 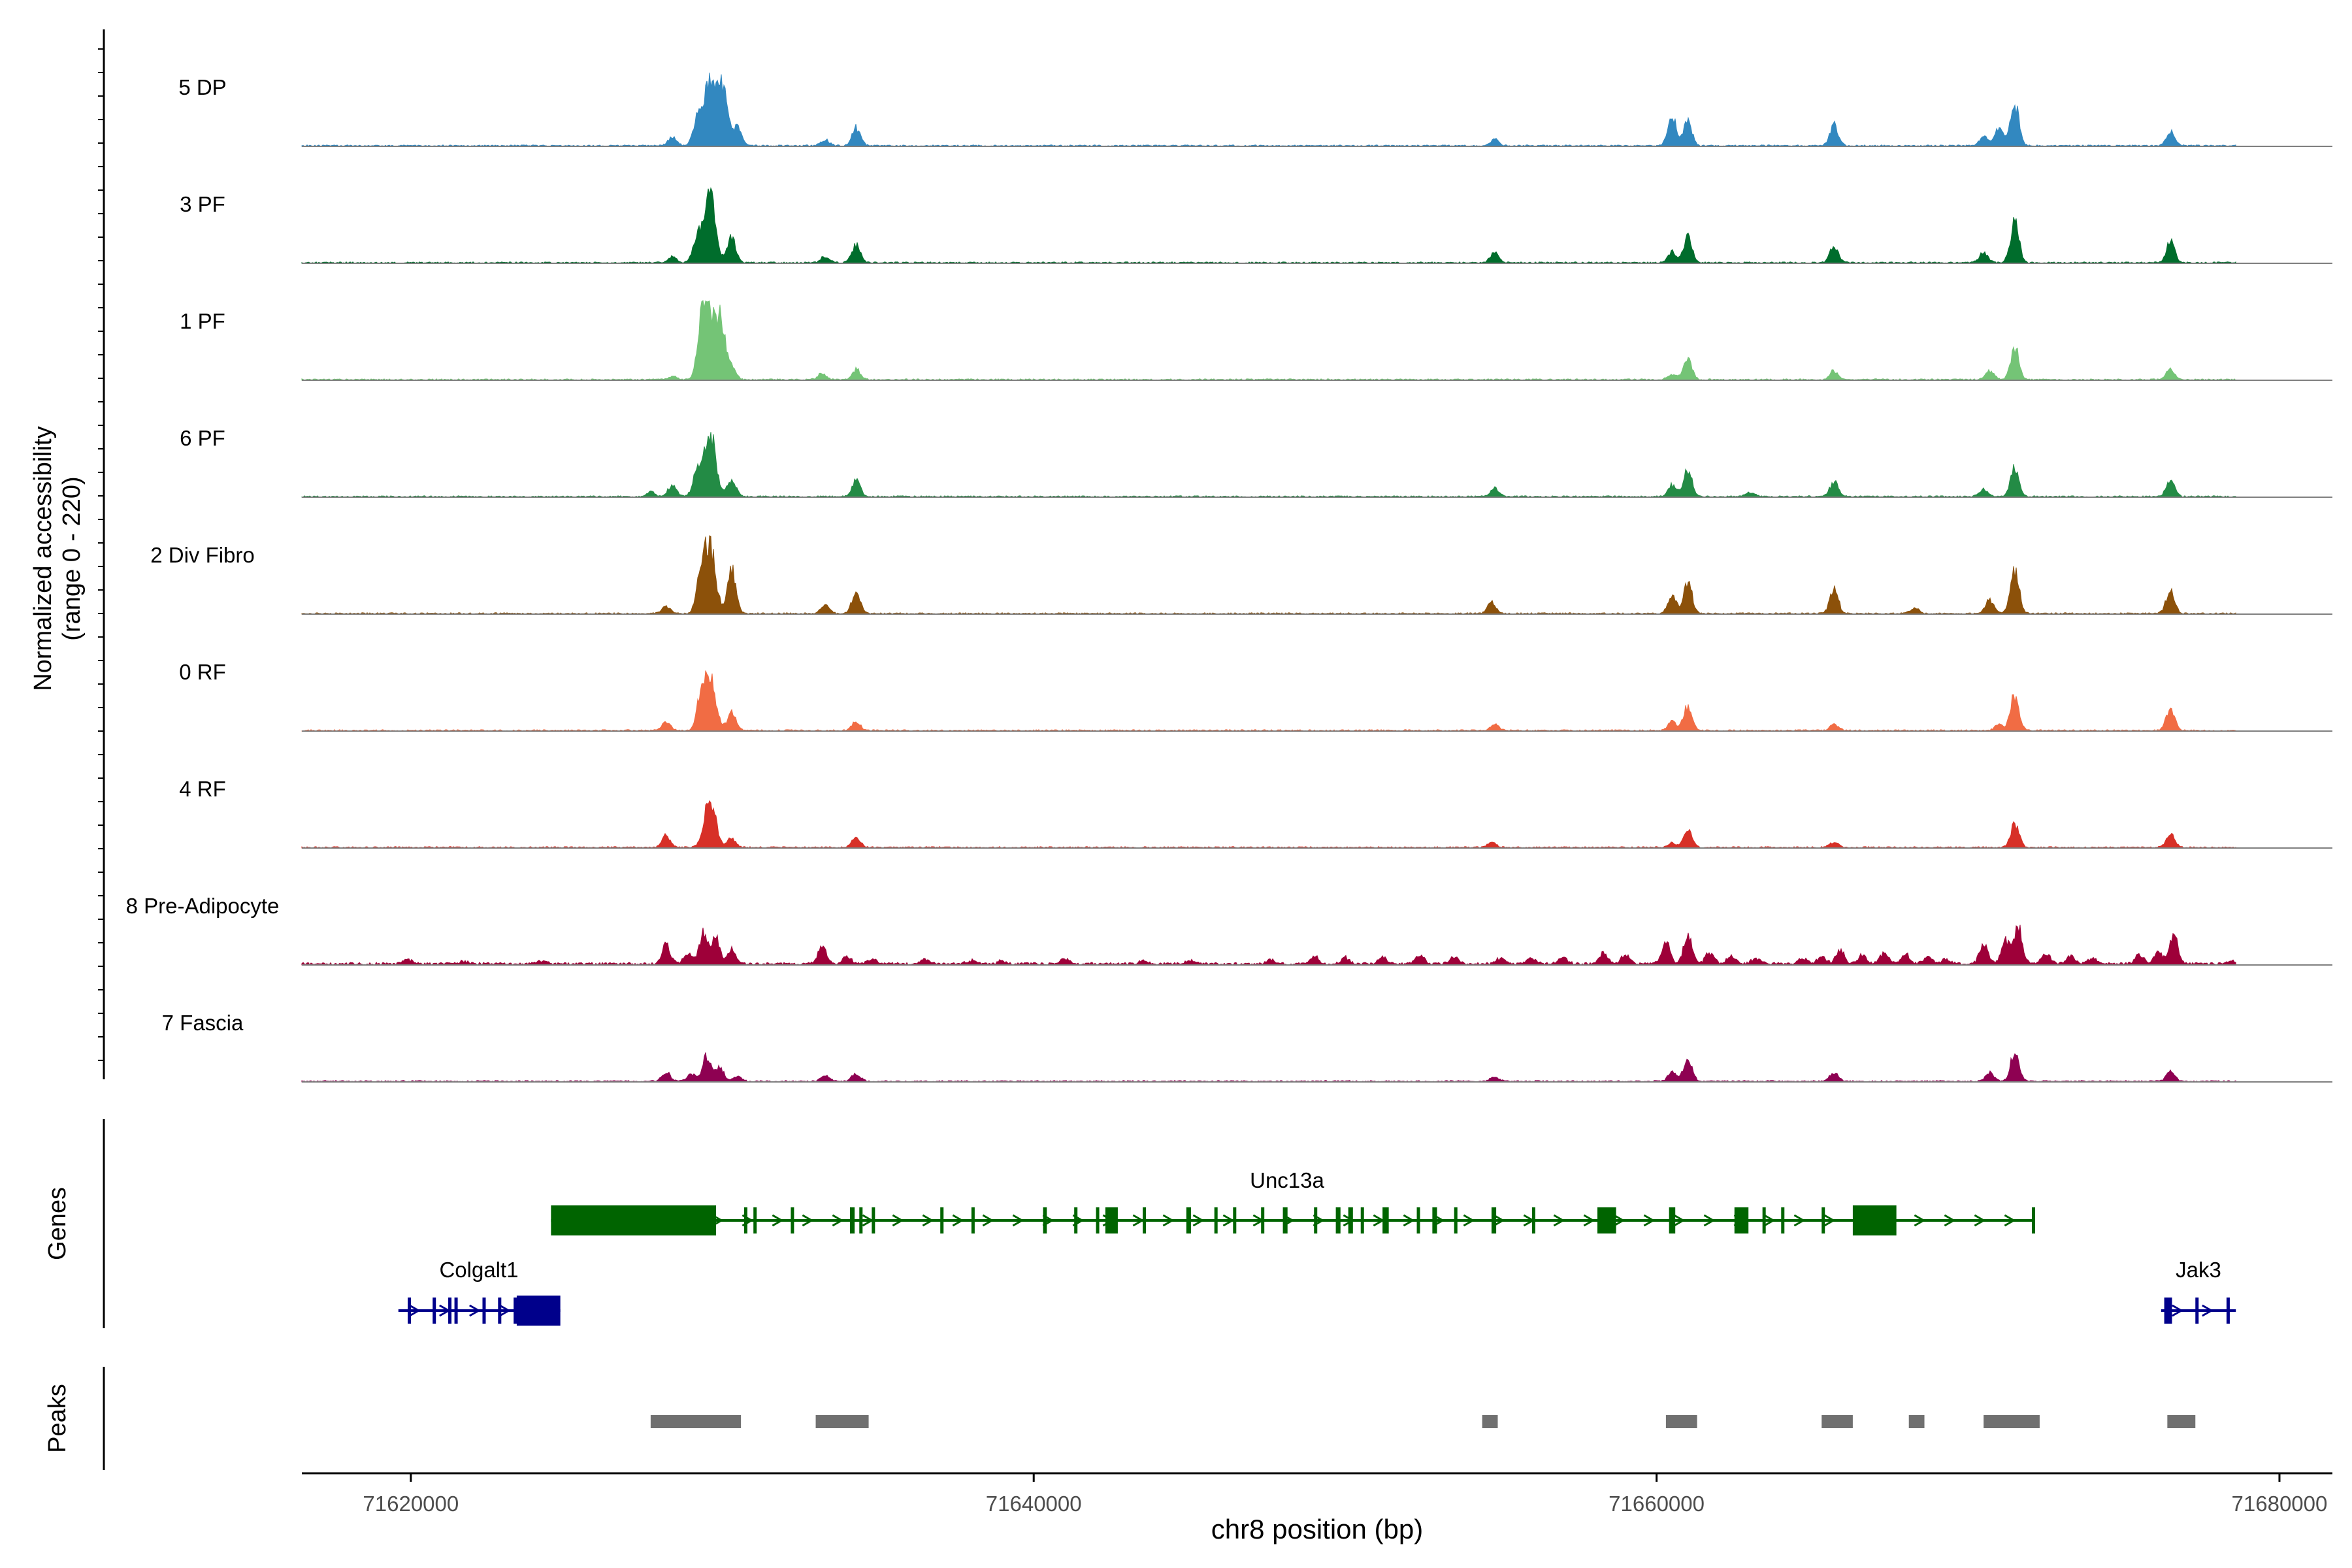 What do you see at coordinates (1034, 1504) in the screenshot?
I see `x-tick-label: 71640000` at bounding box center [1034, 1504].